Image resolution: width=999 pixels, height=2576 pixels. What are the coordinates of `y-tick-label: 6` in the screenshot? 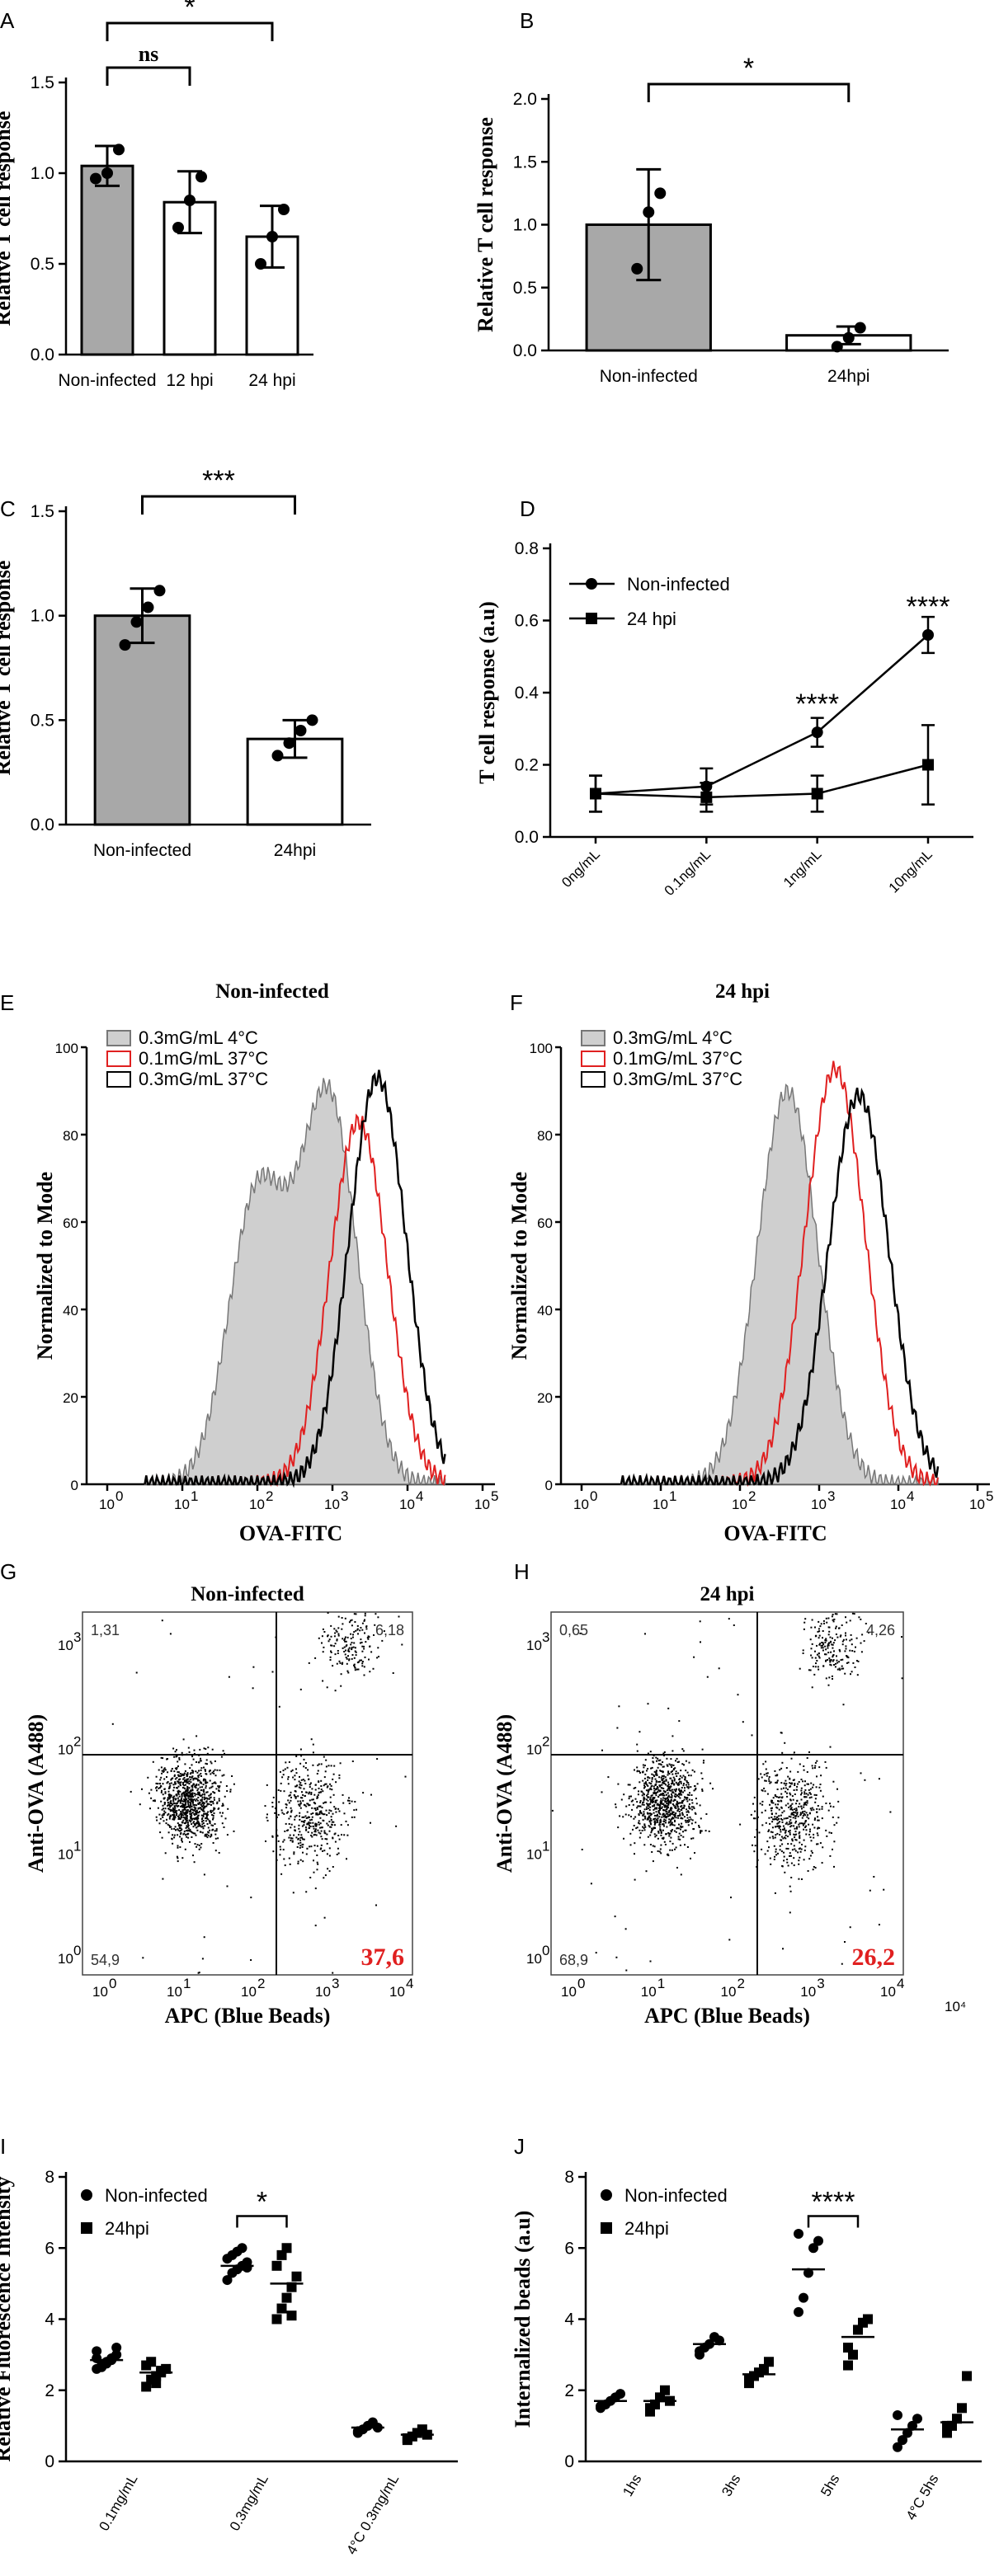 It's located at (569, 2248).